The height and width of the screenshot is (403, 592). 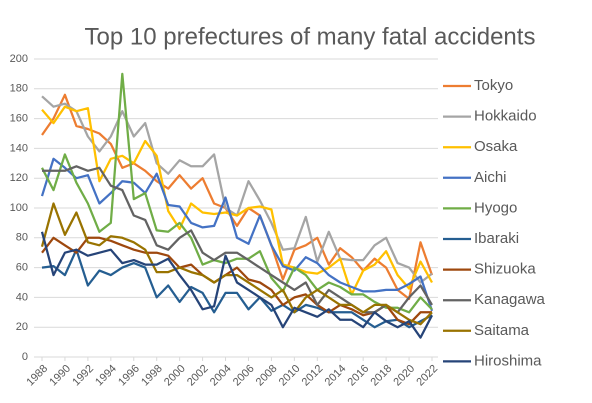 I want to click on y-tick-label: 100, so click(x=19, y=208).